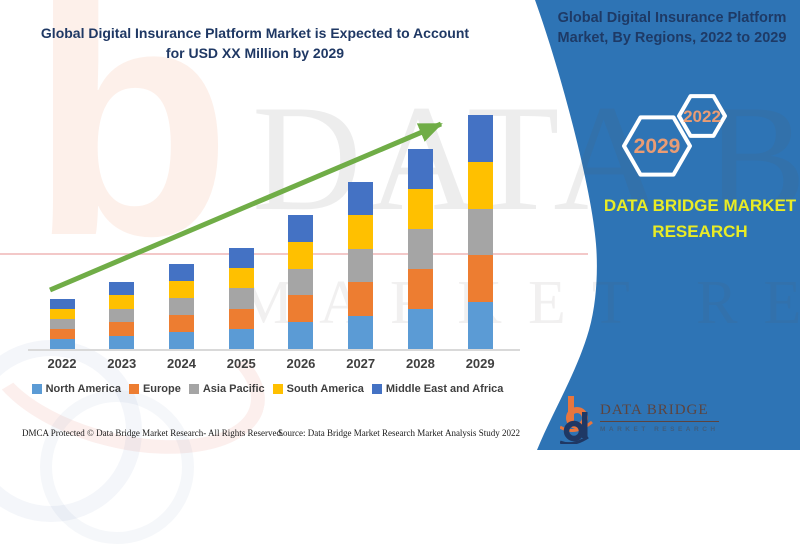 The image size is (800, 544). What do you see at coordinates (62, 363) in the screenshot?
I see `x-axis-tick-label: 2022` at bounding box center [62, 363].